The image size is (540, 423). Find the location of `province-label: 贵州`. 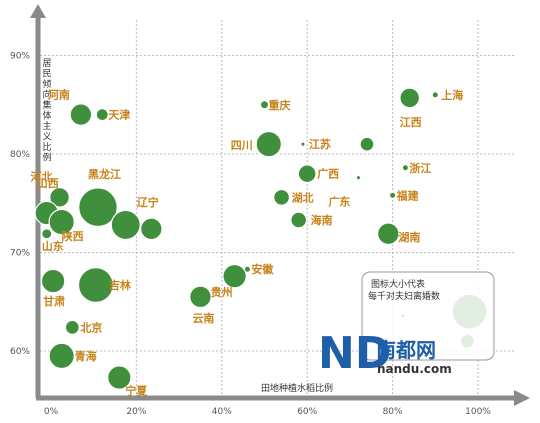

province-label: 贵州 is located at coordinates (222, 292).